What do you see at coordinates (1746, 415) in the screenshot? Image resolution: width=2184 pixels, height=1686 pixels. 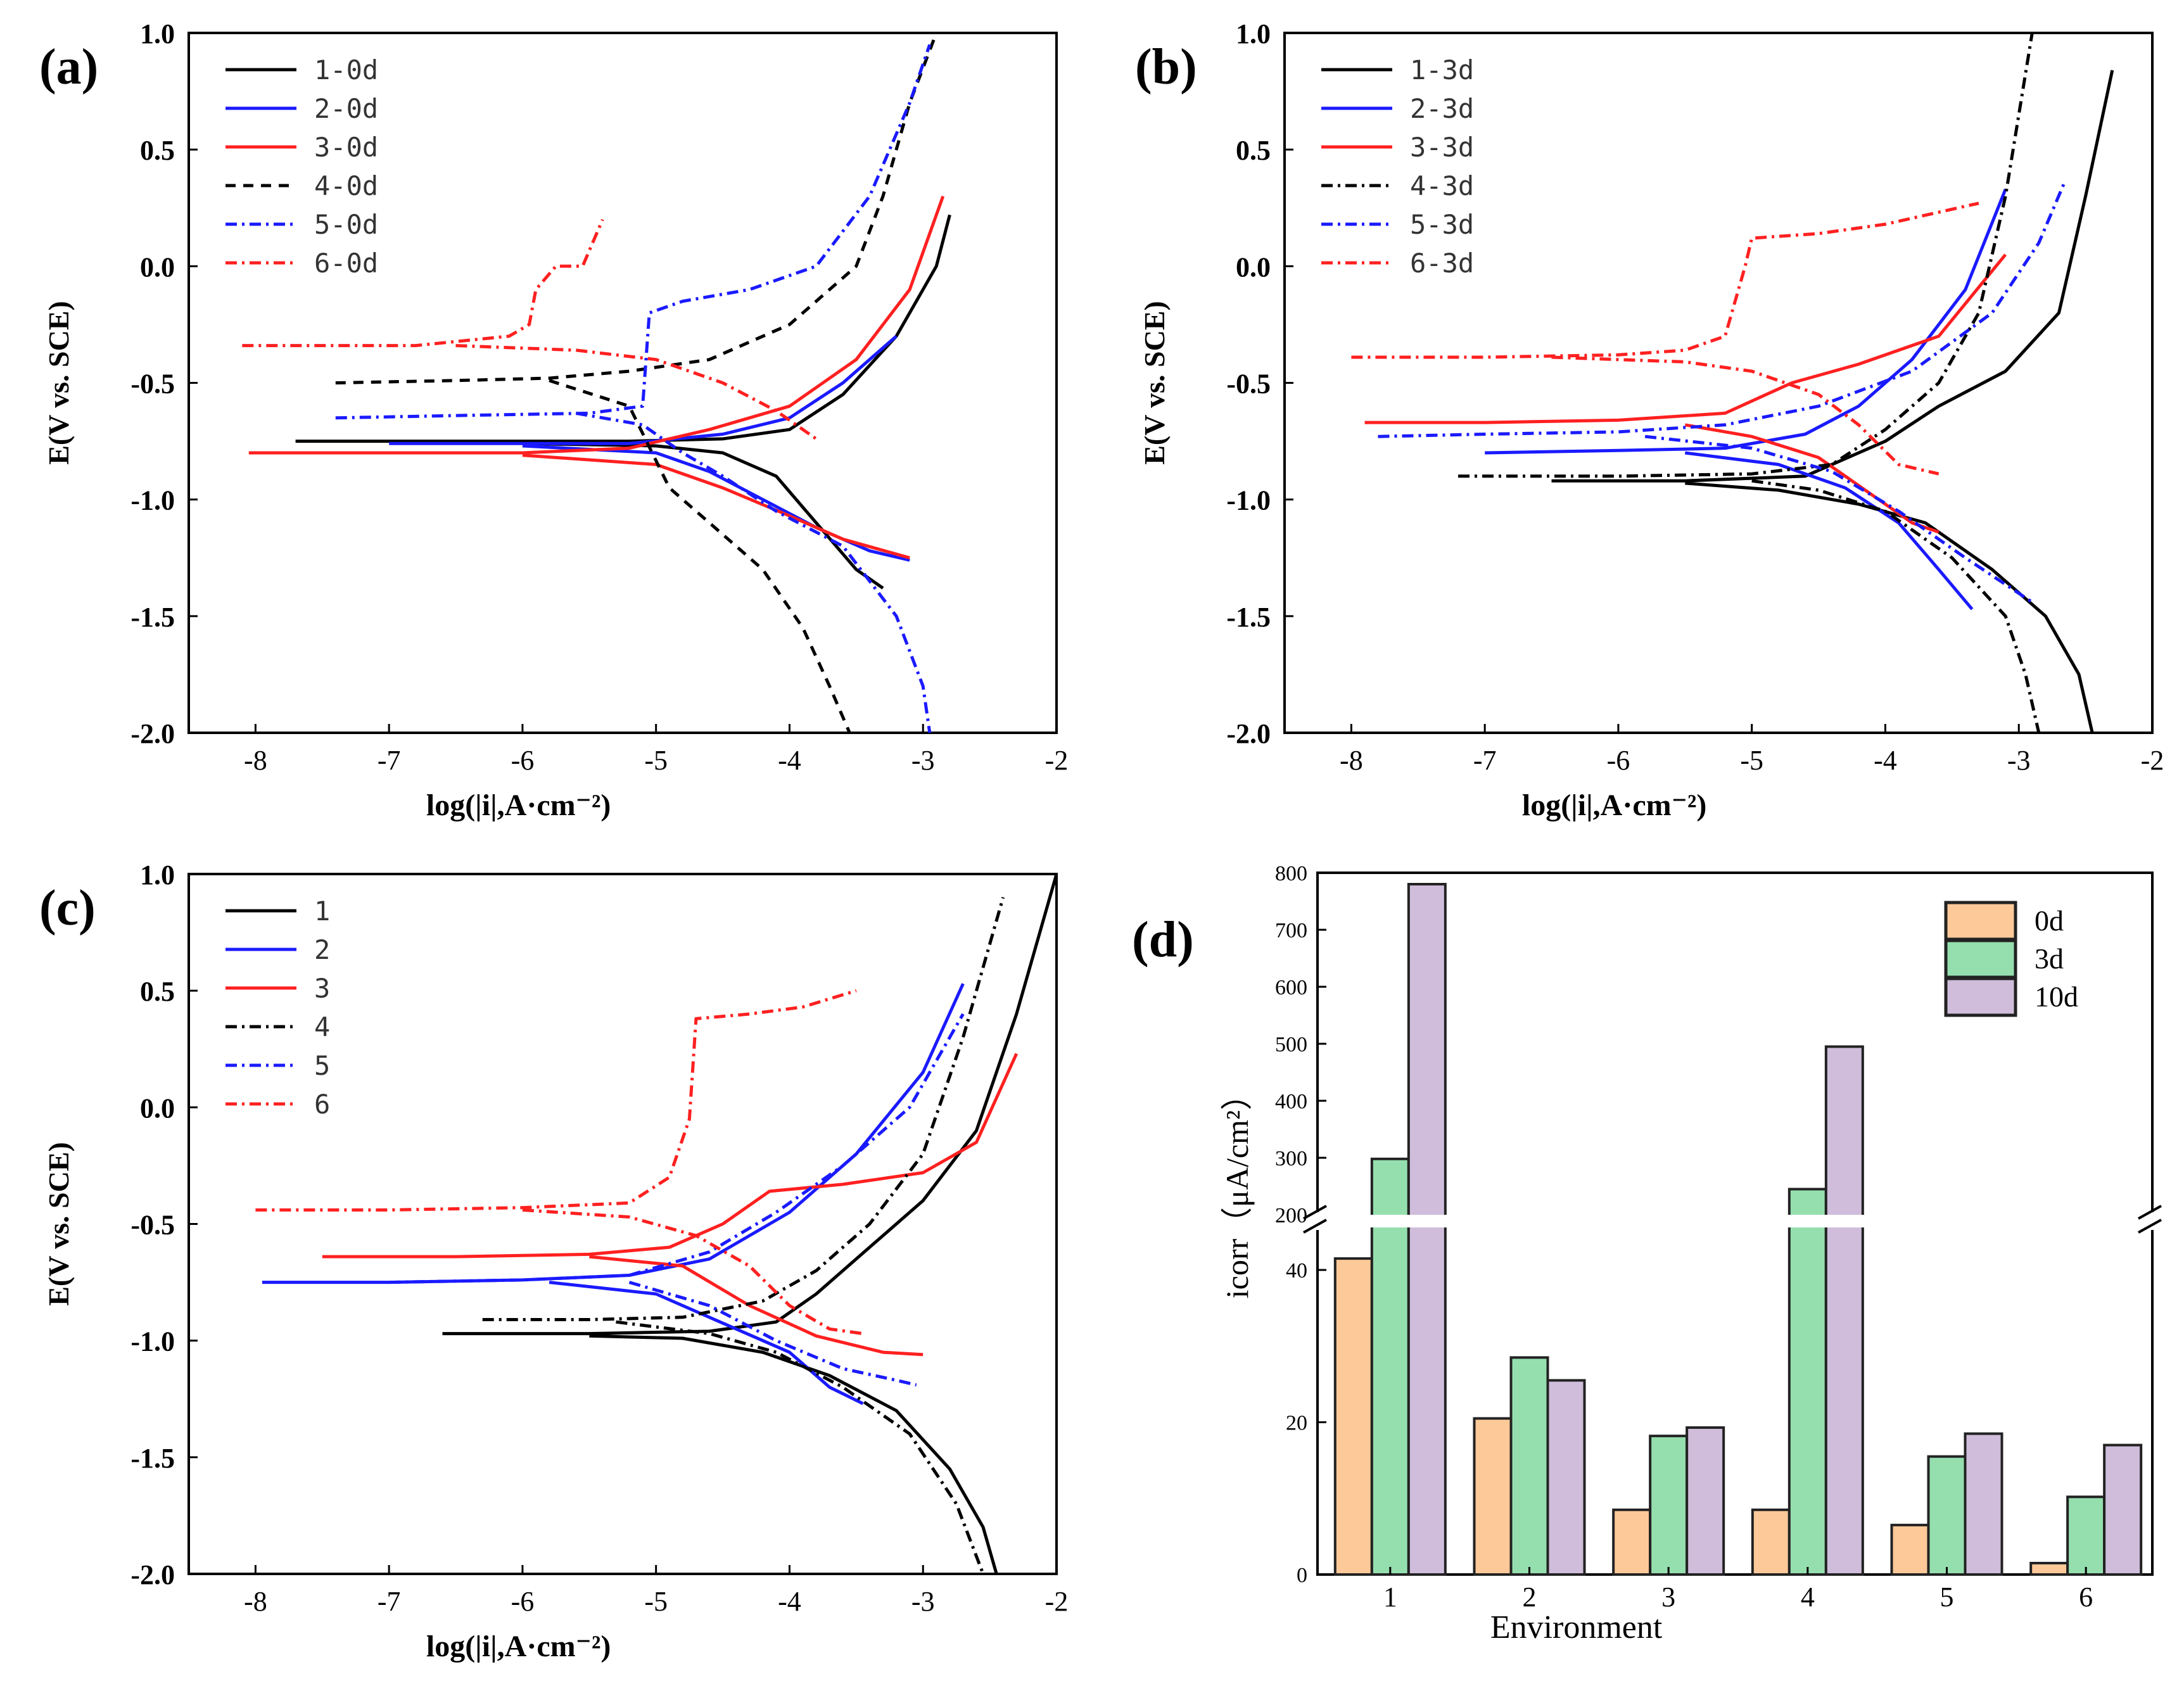 I see `series-line-6-3d-cathodic` at bounding box center [1746, 415].